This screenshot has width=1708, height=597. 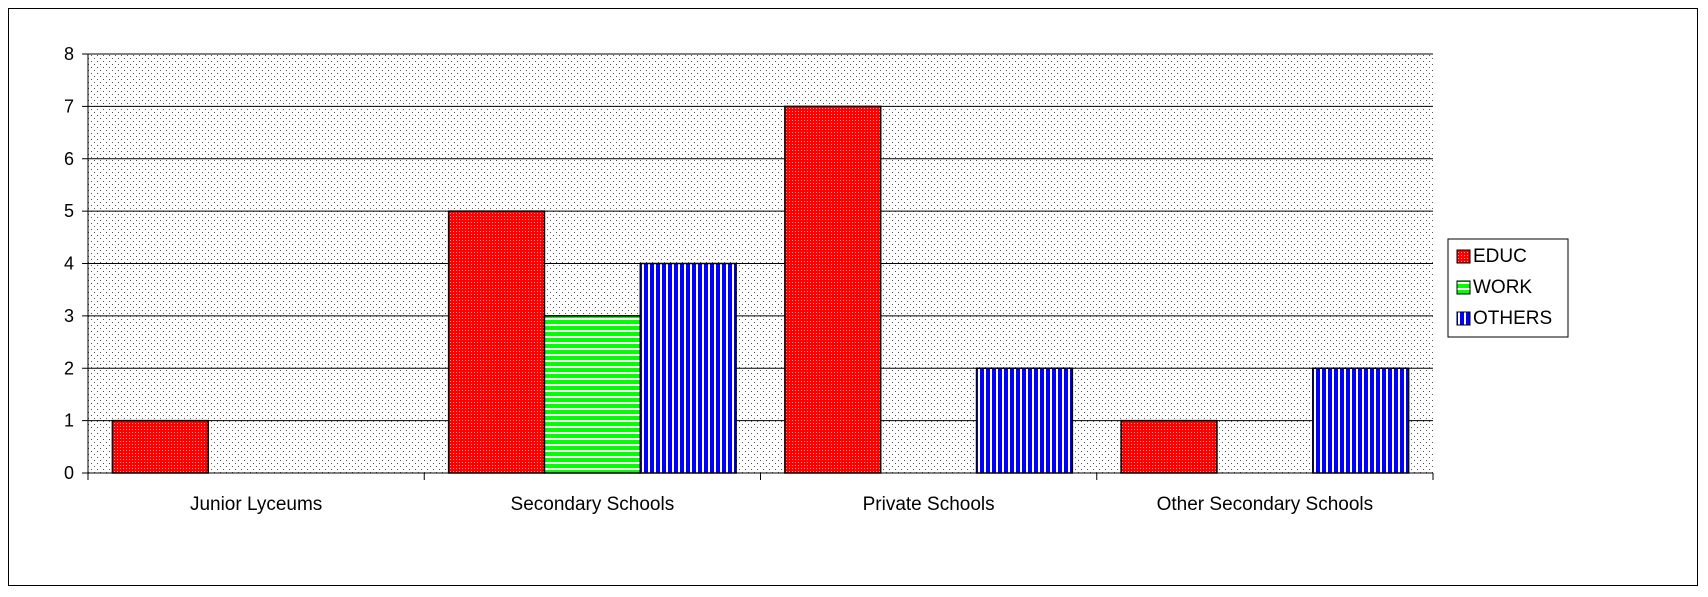 What do you see at coordinates (256, 504) in the screenshot?
I see `x-category-label: Junior Lyceums` at bounding box center [256, 504].